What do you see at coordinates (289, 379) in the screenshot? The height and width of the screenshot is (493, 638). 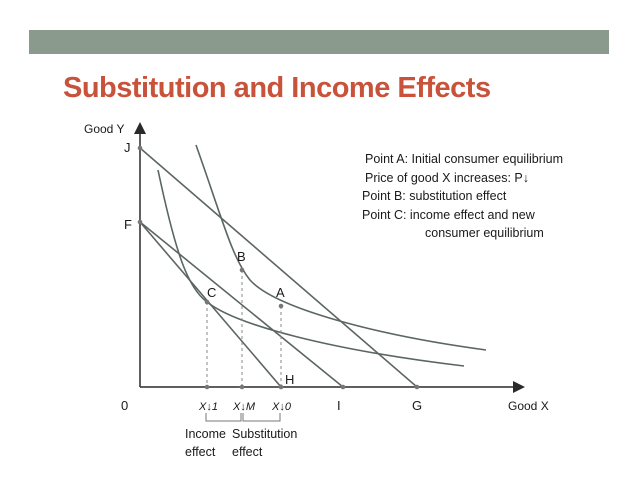 I see `point-h-label: H` at bounding box center [289, 379].